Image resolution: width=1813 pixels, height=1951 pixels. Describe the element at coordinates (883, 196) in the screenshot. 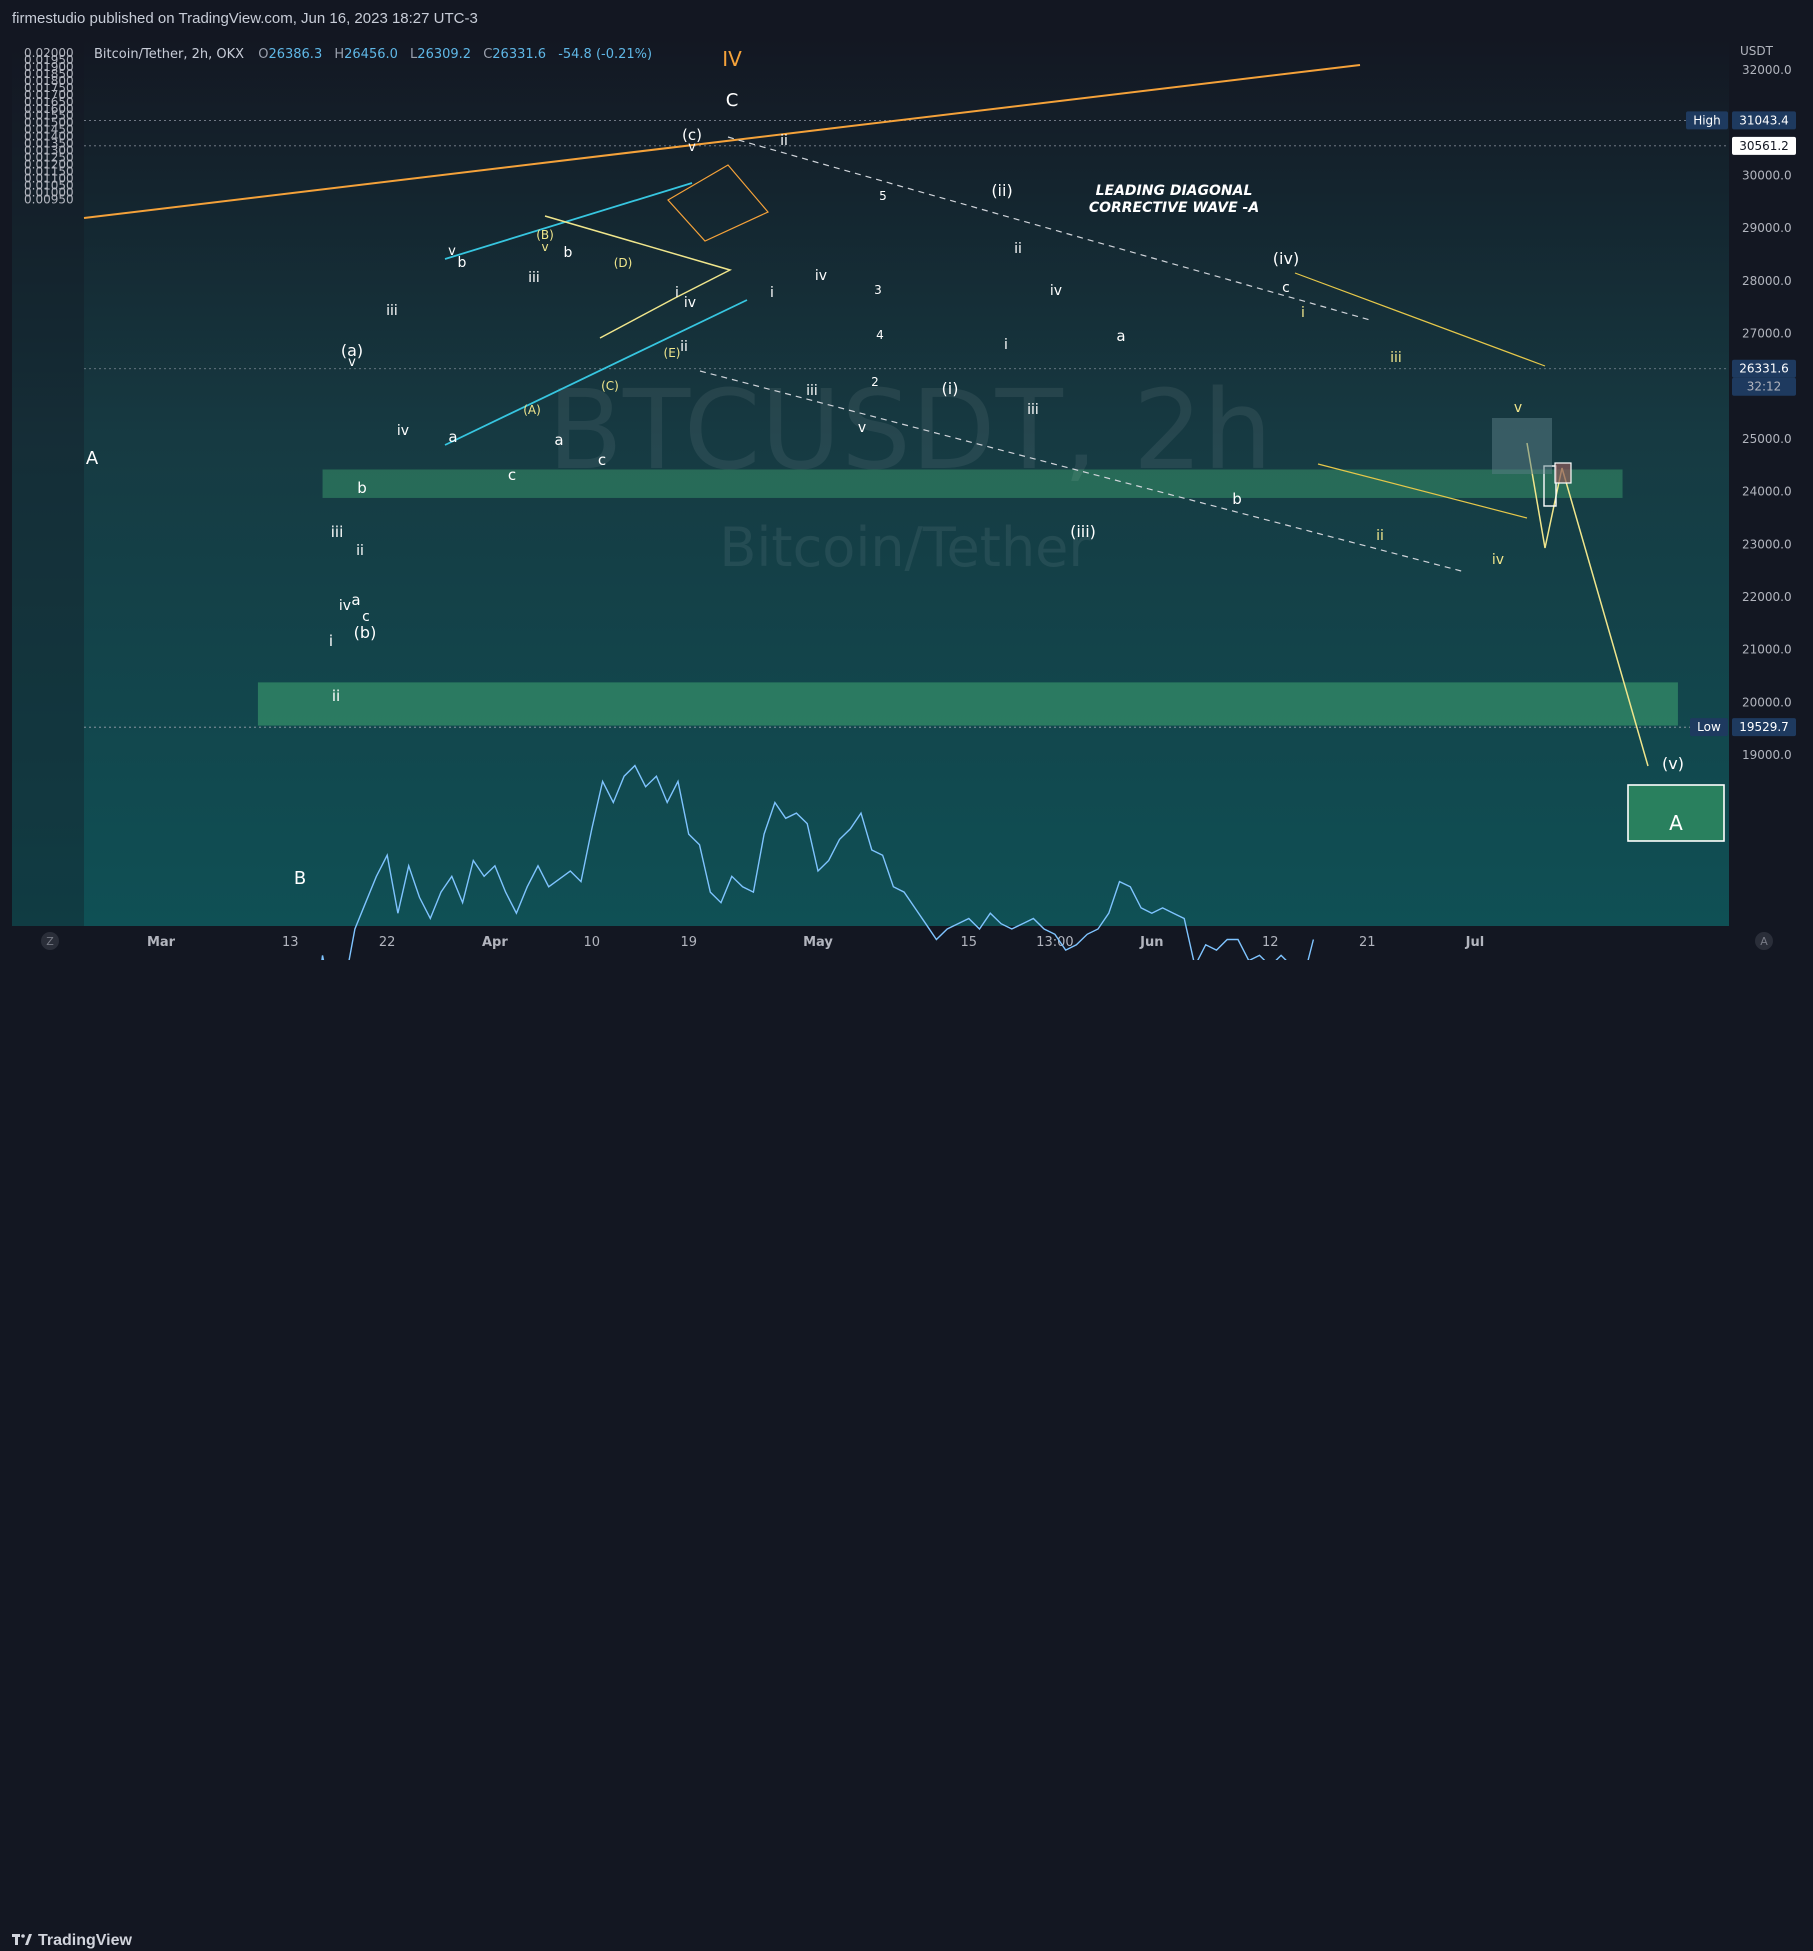

I see `wave-label: 5` at that location.